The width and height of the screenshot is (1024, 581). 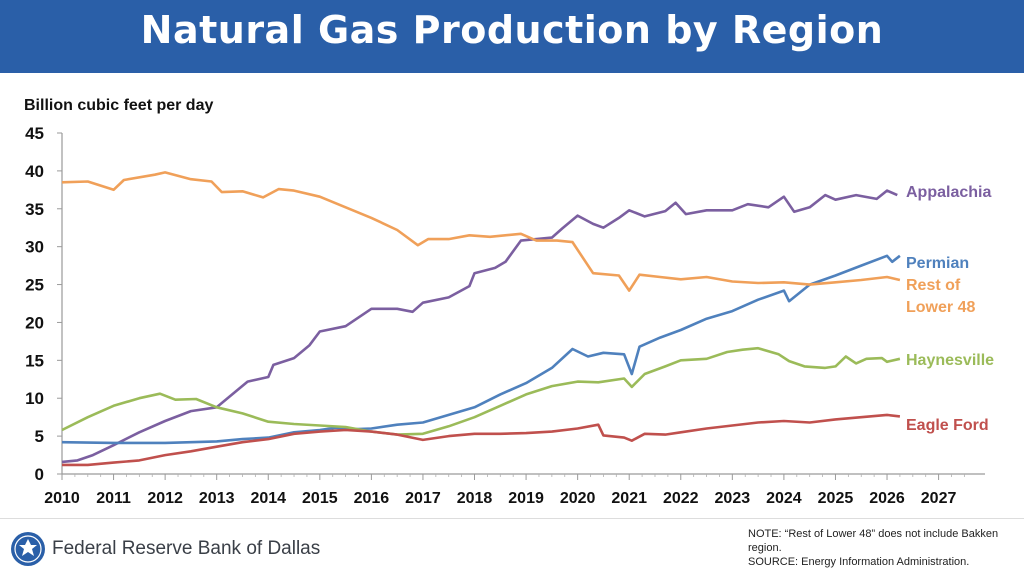 What do you see at coordinates (887, 498) in the screenshot?
I see `x-tick-label: 2026` at bounding box center [887, 498].